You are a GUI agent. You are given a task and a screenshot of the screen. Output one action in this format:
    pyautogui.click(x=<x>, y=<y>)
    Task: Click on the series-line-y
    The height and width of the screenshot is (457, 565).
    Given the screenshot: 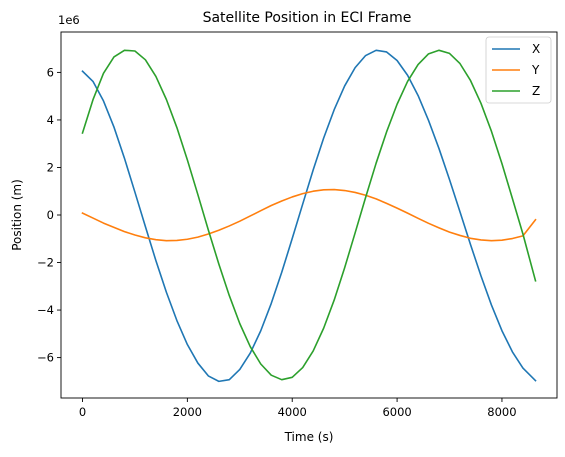 What is the action you would take?
    pyautogui.click(x=309, y=215)
    